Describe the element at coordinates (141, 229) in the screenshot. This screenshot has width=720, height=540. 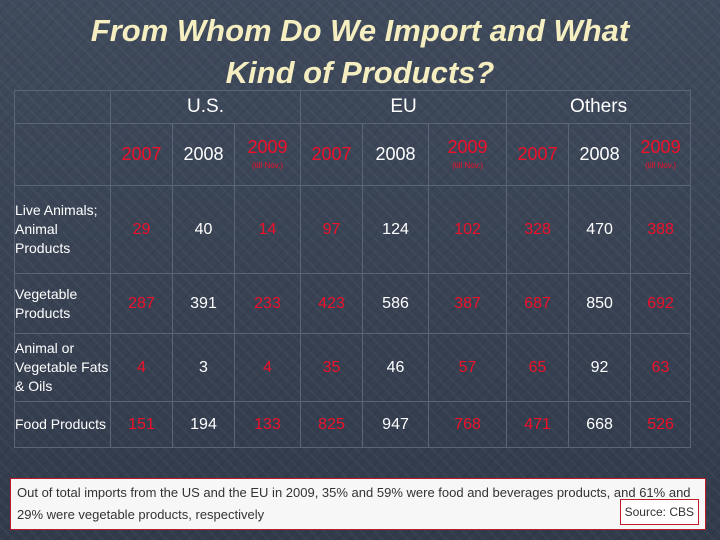
I see `value-cell: 29` at that location.